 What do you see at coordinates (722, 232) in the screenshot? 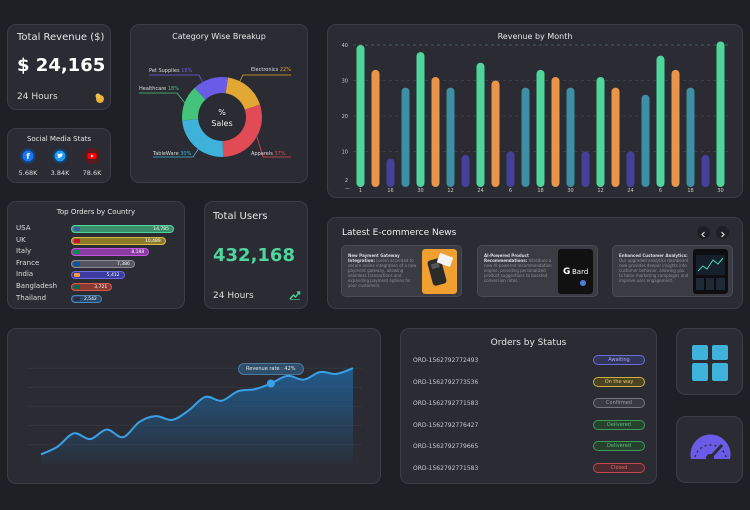
I see `news-next-button` at bounding box center [722, 232].